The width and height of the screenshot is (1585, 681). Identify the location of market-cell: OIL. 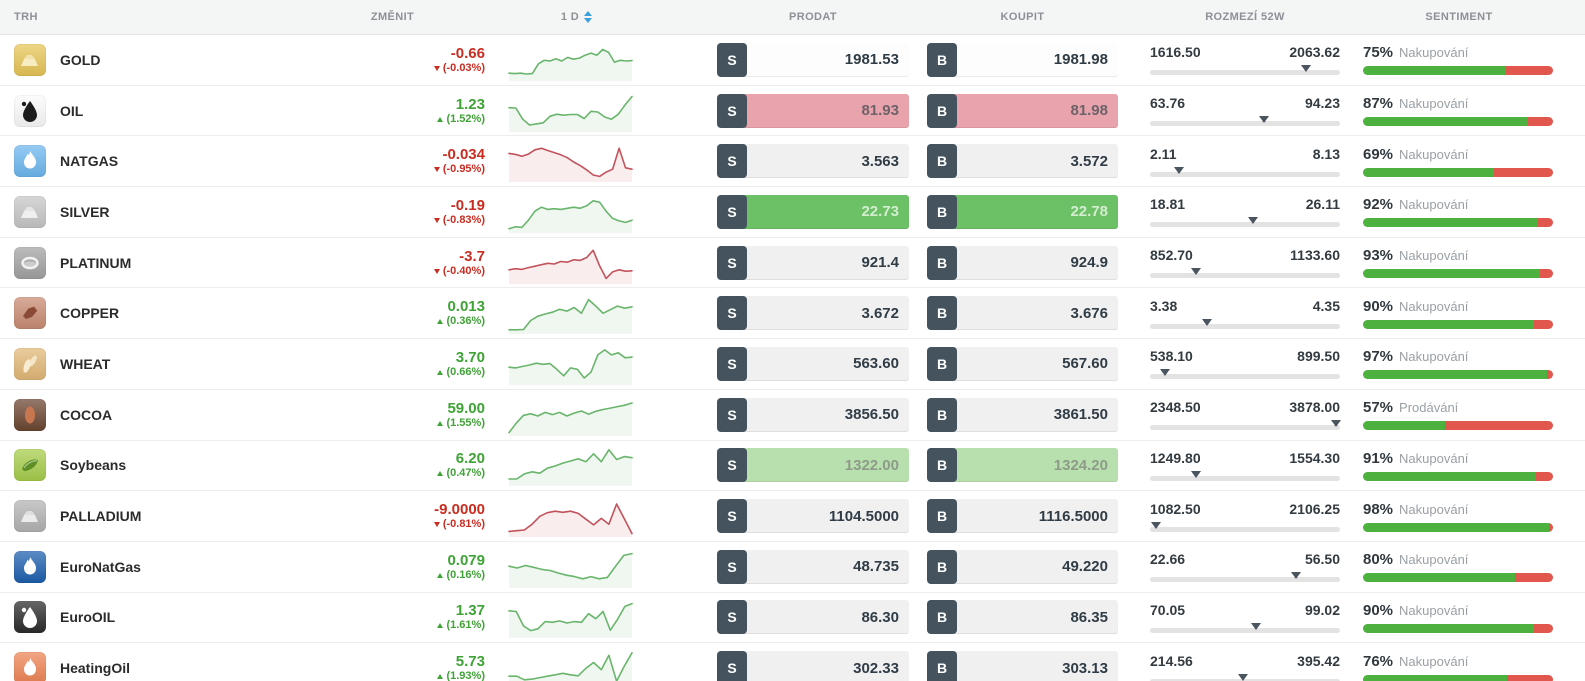
(150, 110).